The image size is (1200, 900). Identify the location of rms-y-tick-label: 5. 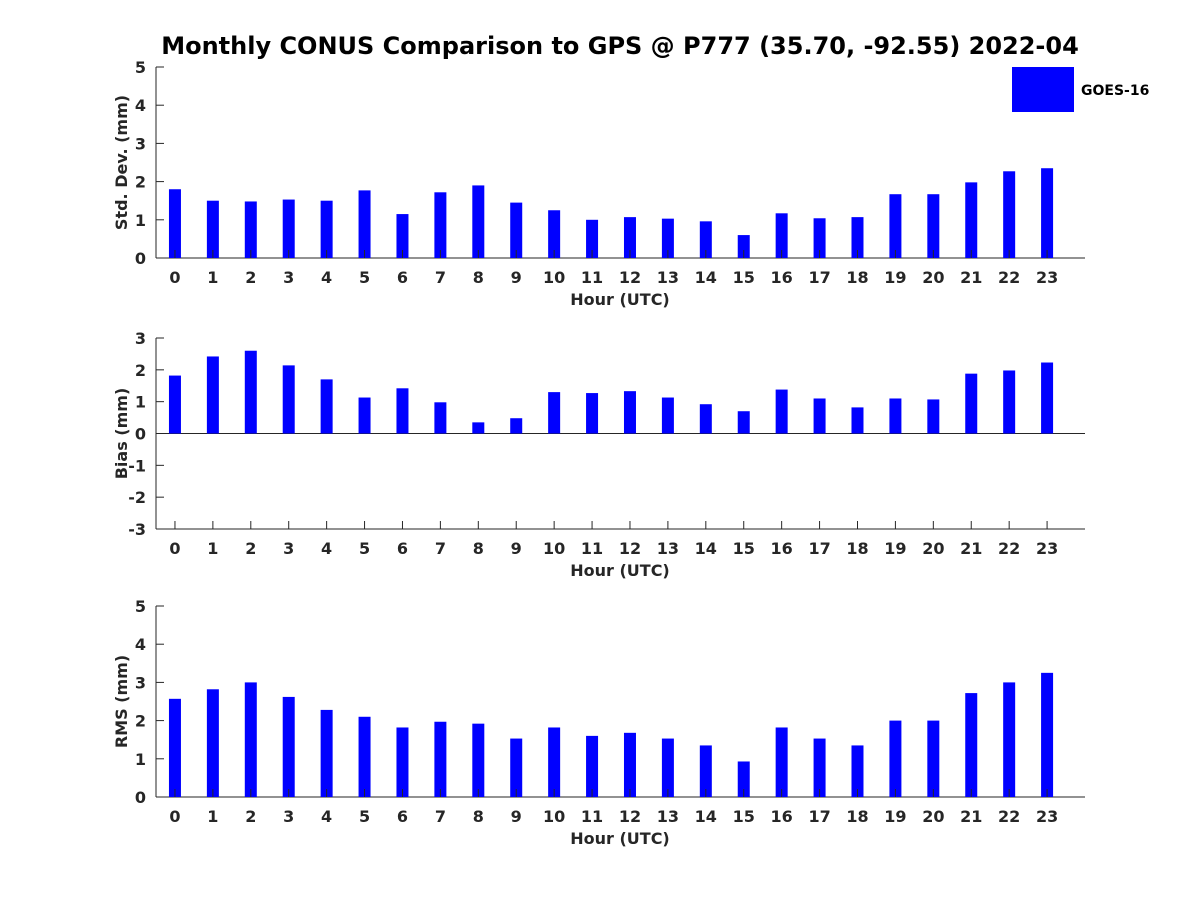
(140, 606).